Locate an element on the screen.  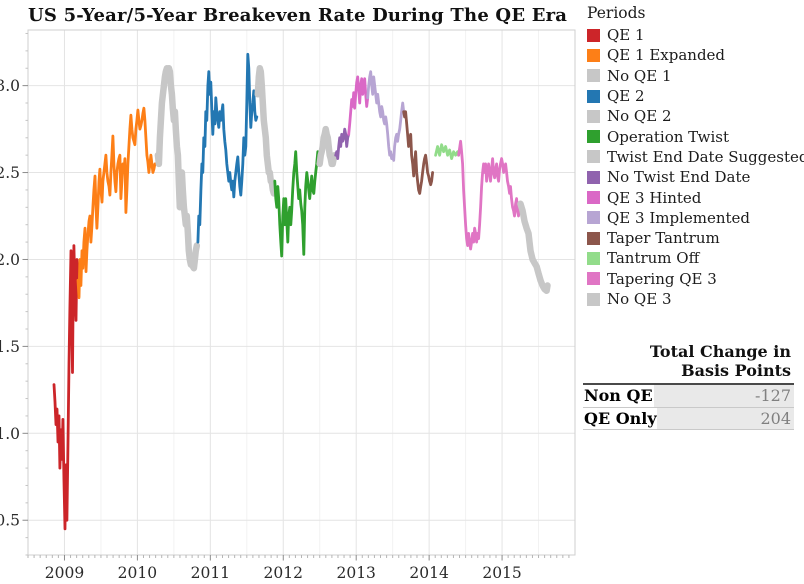
series-no-twist-end-date is located at coordinates (342, 144).